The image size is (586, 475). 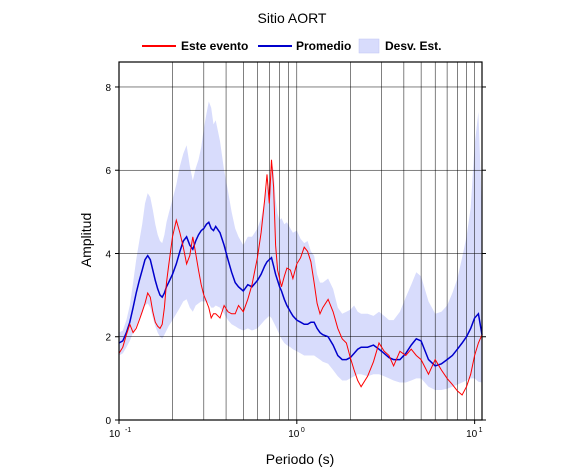 What do you see at coordinates (300, 459) in the screenshot?
I see `x-axis-label: Periodo (s)` at bounding box center [300, 459].